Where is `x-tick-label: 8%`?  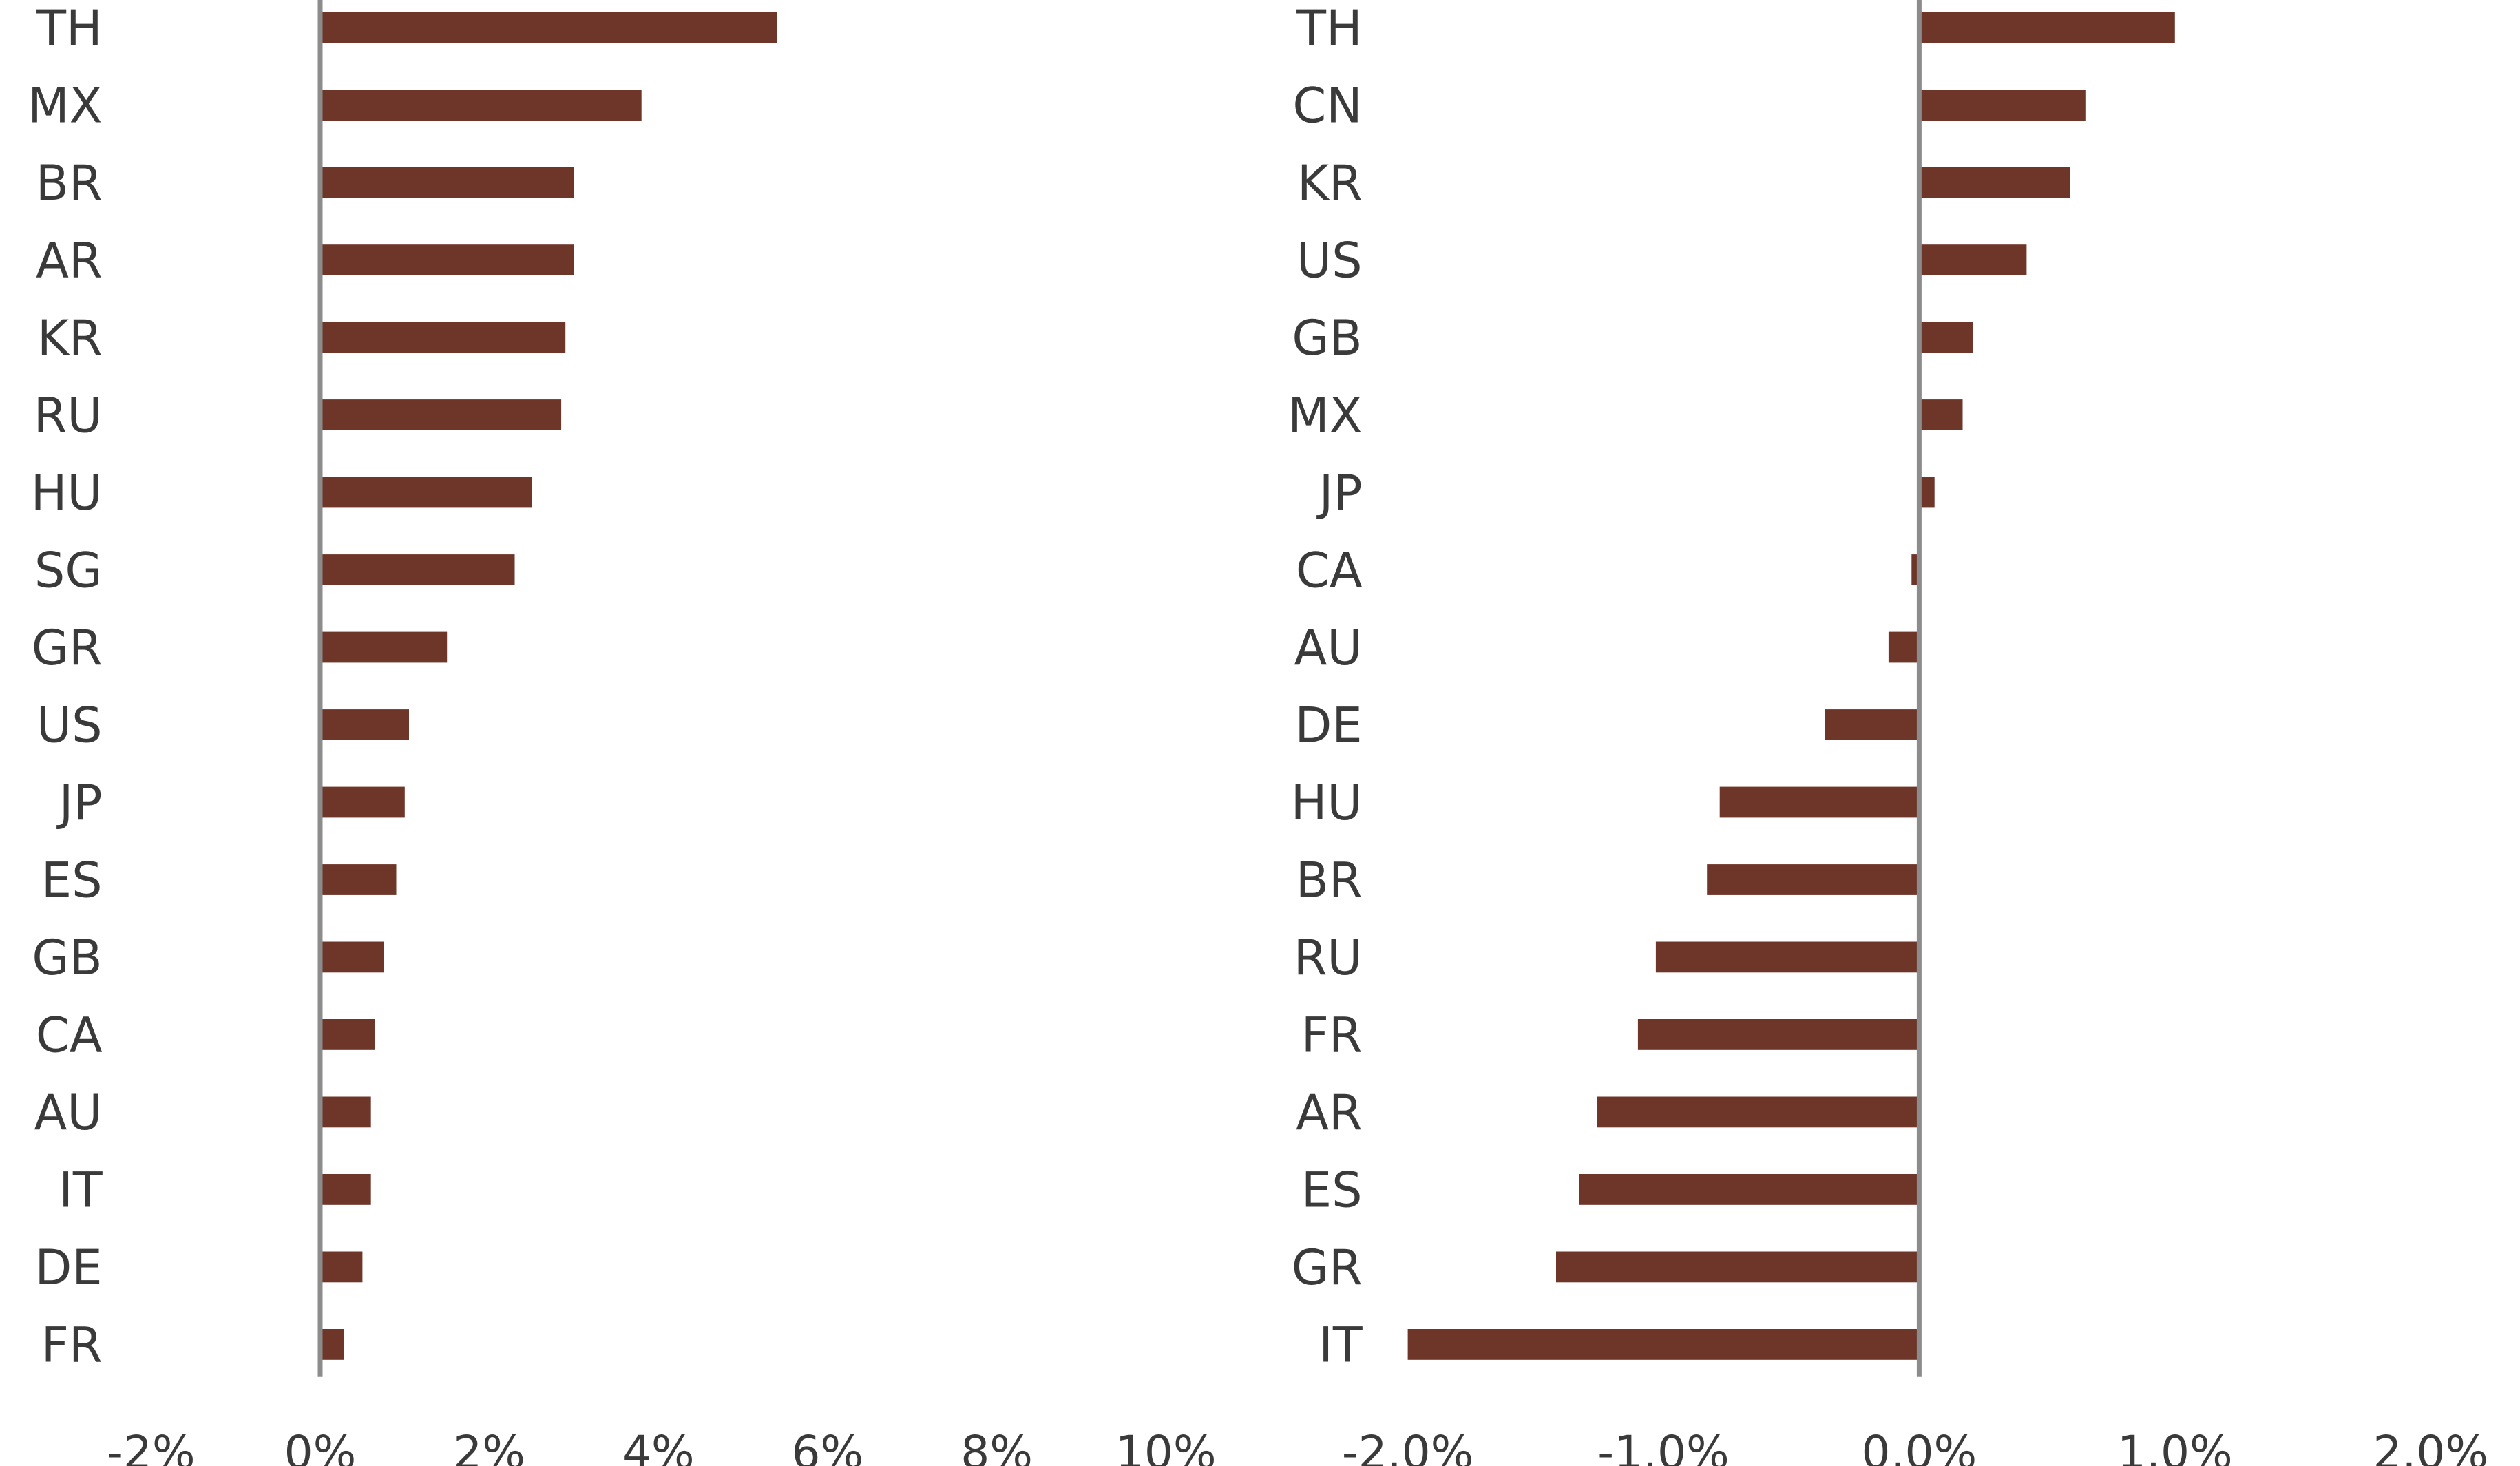
x-tick-label: 8% is located at coordinates (996, 1446).